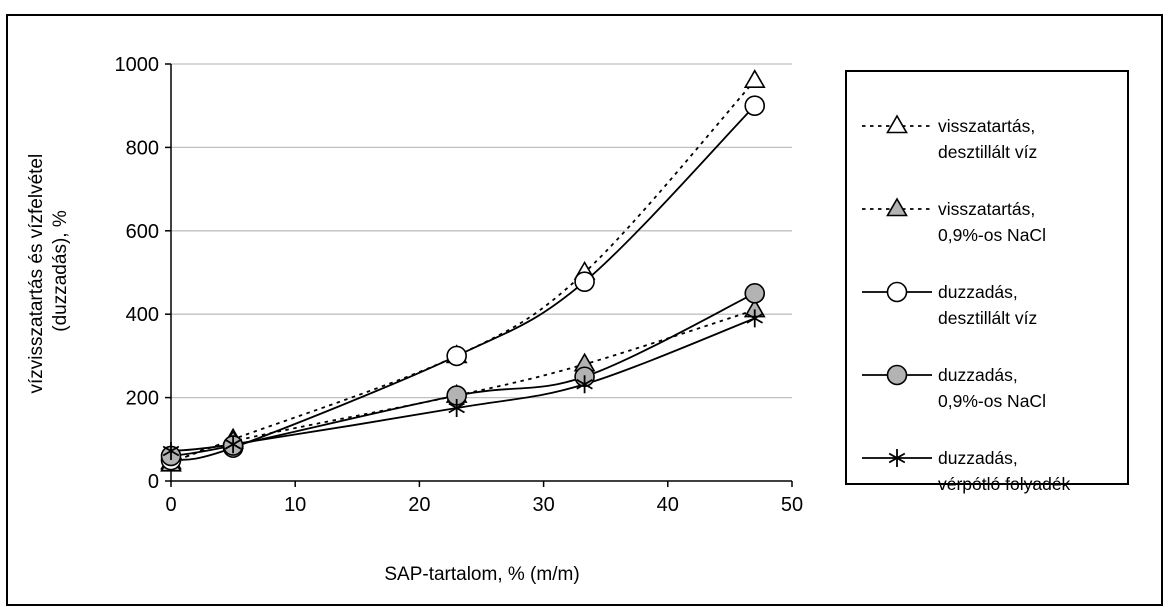  What do you see at coordinates (142, 399) in the screenshot?
I see `y-tick-label-1: 200` at bounding box center [142, 399].